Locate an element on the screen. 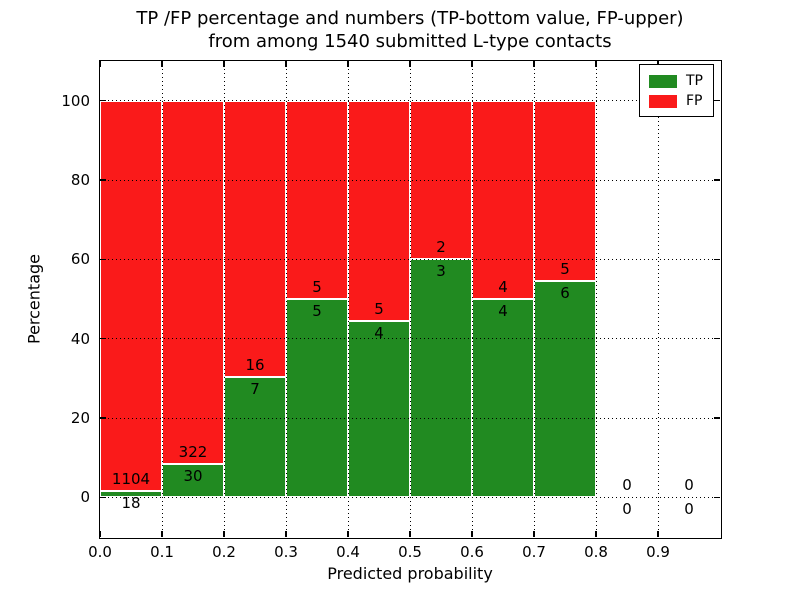 This screenshot has width=800, height=600. tp-legend-swatch is located at coordinates (663, 81).